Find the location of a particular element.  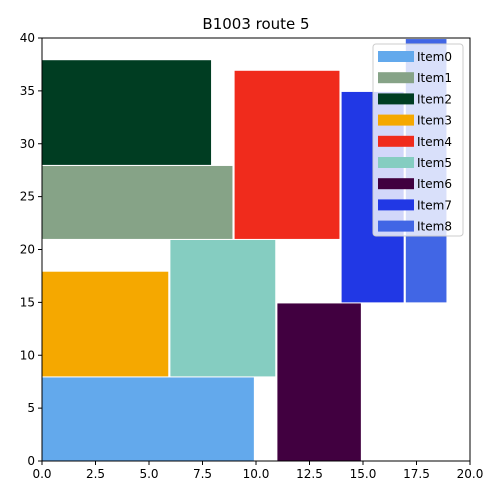

bar-item0 is located at coordinates (148, 419).